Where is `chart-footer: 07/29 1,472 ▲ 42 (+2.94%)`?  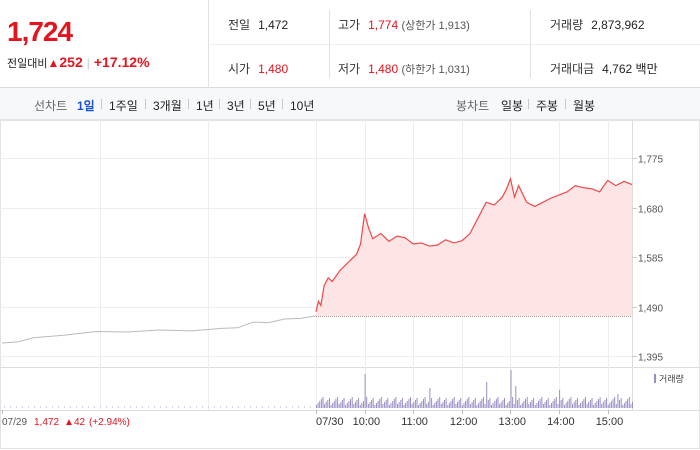
chart-footer: 07/29 1,472 ▲ 42 (+2.94%) is located at coordinates (66, 422).